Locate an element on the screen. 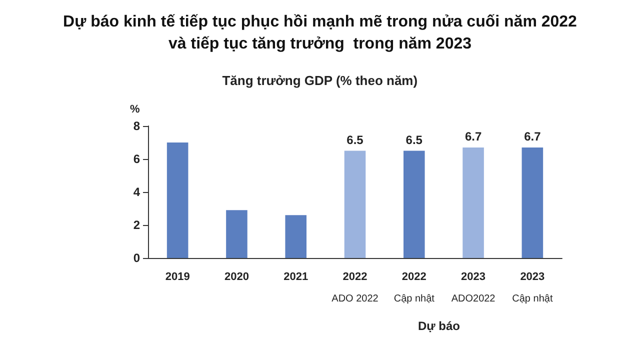 The width and height of the screenshot is (640, 346). y-tick-label: 8 is located at coordinates (136, 126).